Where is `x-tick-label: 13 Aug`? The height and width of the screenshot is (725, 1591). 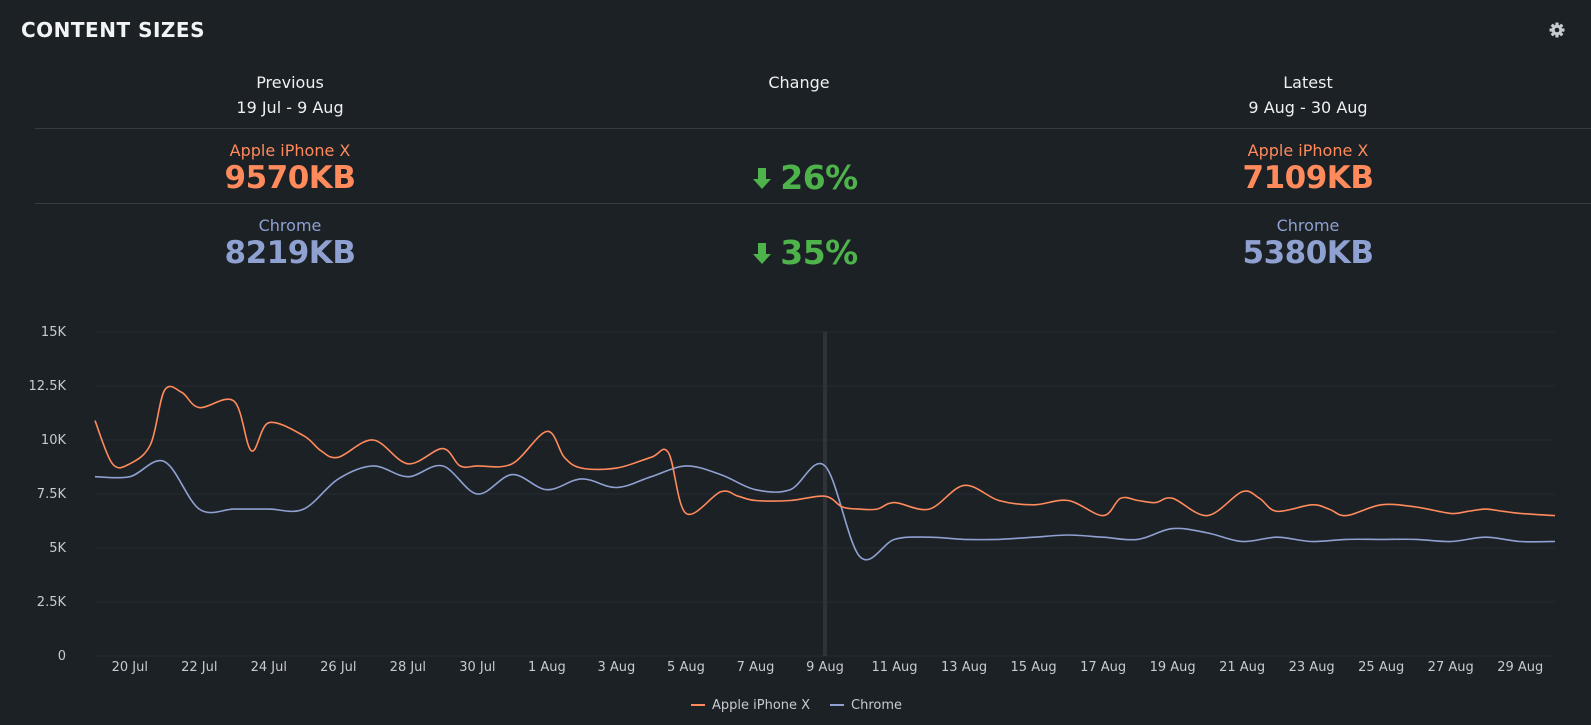
x-tick-label: 13 Aug is located at coordinates (964, 667).